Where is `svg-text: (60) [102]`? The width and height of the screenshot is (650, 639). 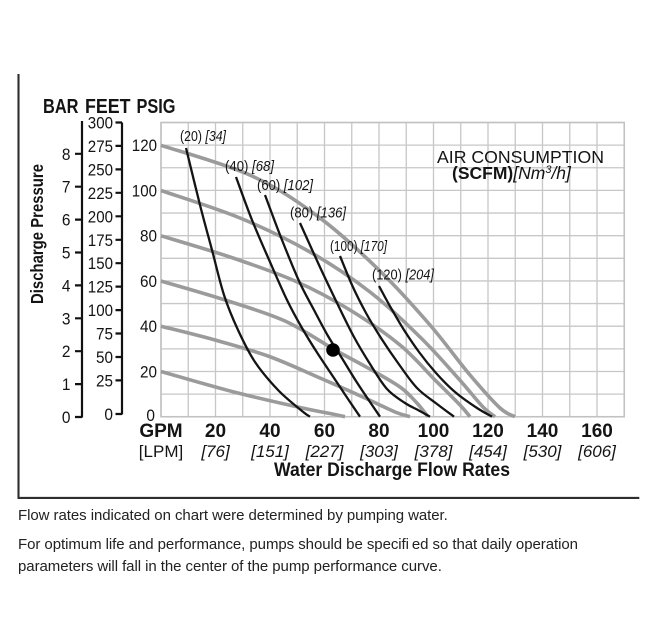 svg-text: (60) [102] is located at coordinates (285, 186).